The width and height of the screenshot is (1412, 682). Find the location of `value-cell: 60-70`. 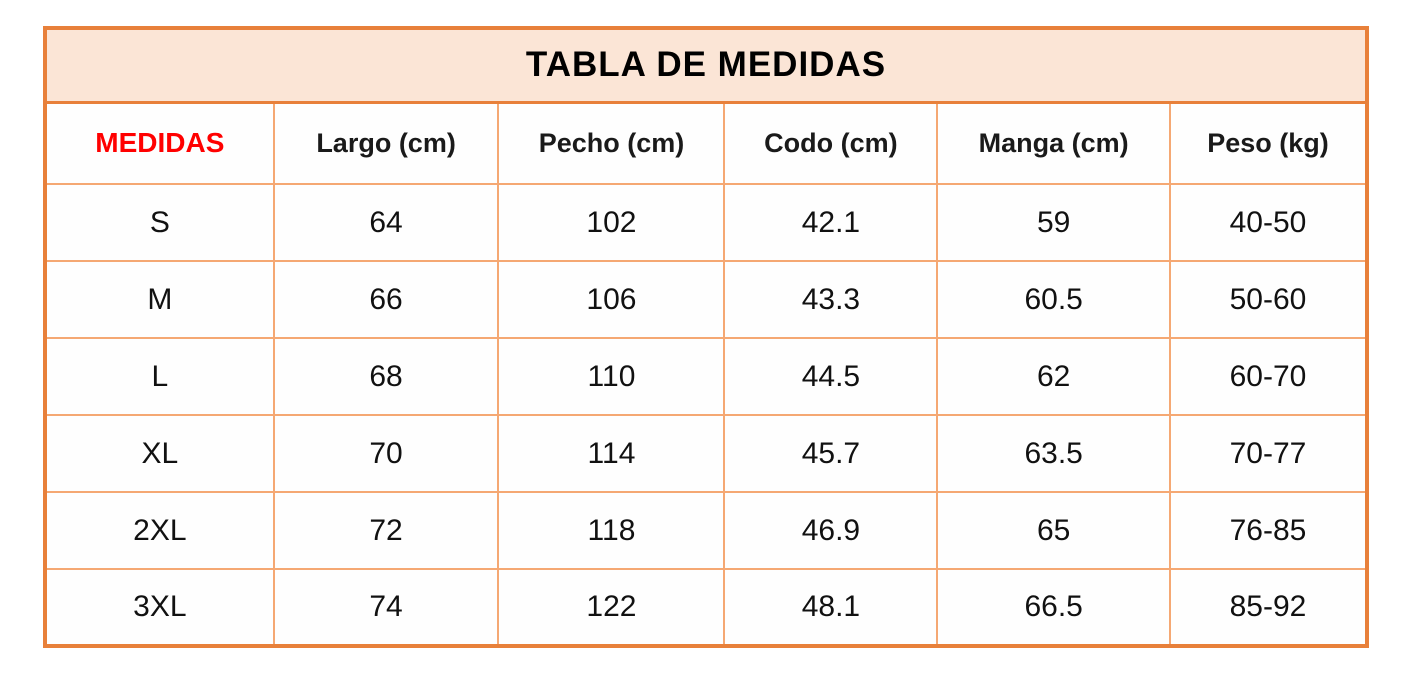

value-cell: 60-70 is located at coordinates (1268, 376).